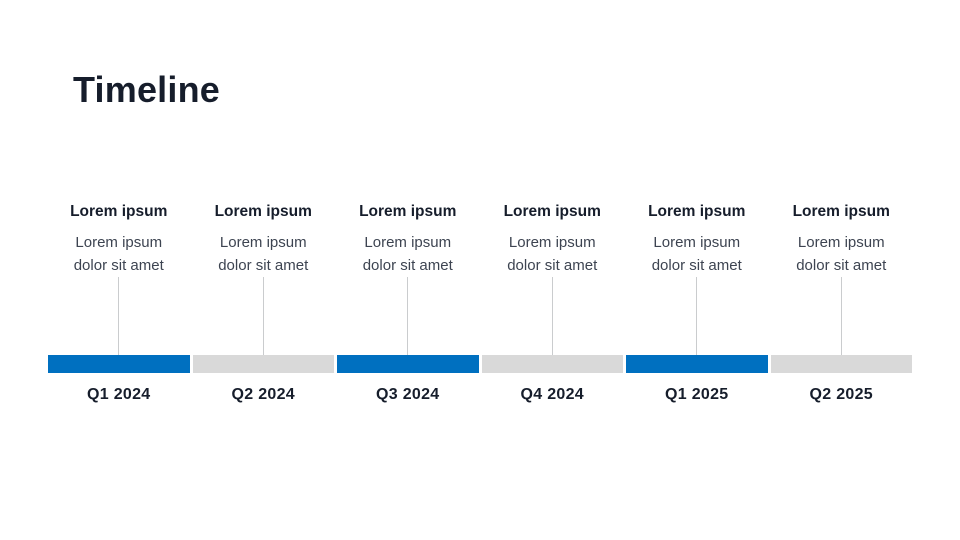 The image size is (960, 540). Describe the element at coordinates (146, 89) in the screenshot. I see `slide-title: Timeline` at that location.